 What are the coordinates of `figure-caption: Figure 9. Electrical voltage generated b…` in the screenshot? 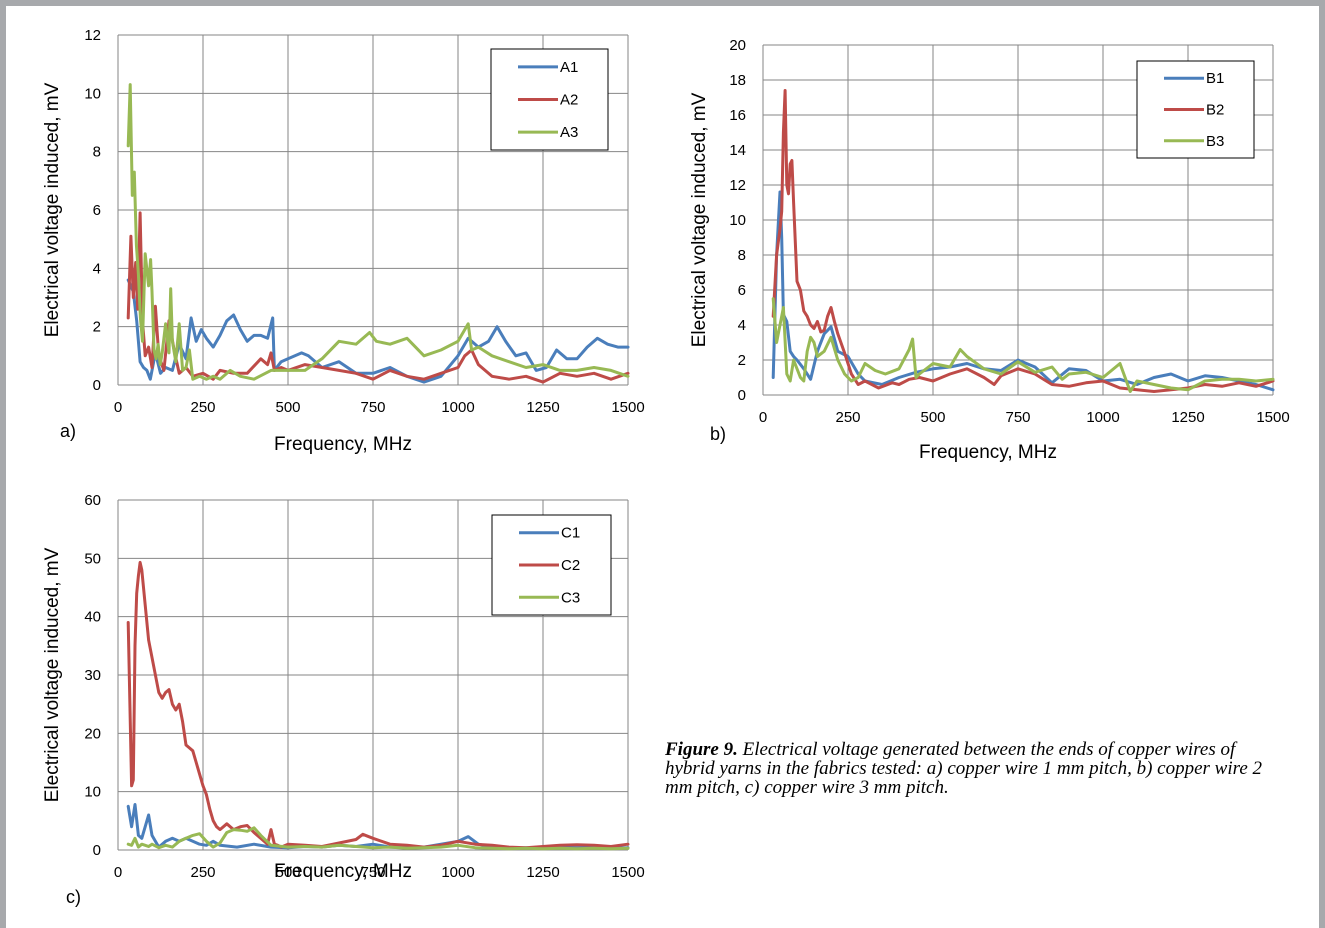 It's located at (975, 768).